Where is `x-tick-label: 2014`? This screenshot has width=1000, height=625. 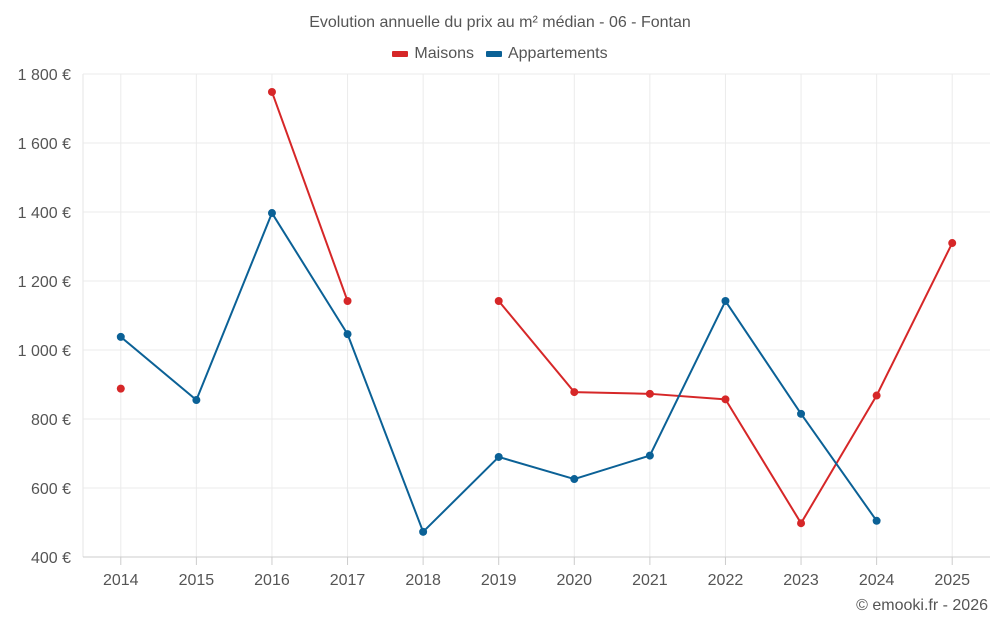
x-tick-label: 2014 is located at coordinates (121, 580).